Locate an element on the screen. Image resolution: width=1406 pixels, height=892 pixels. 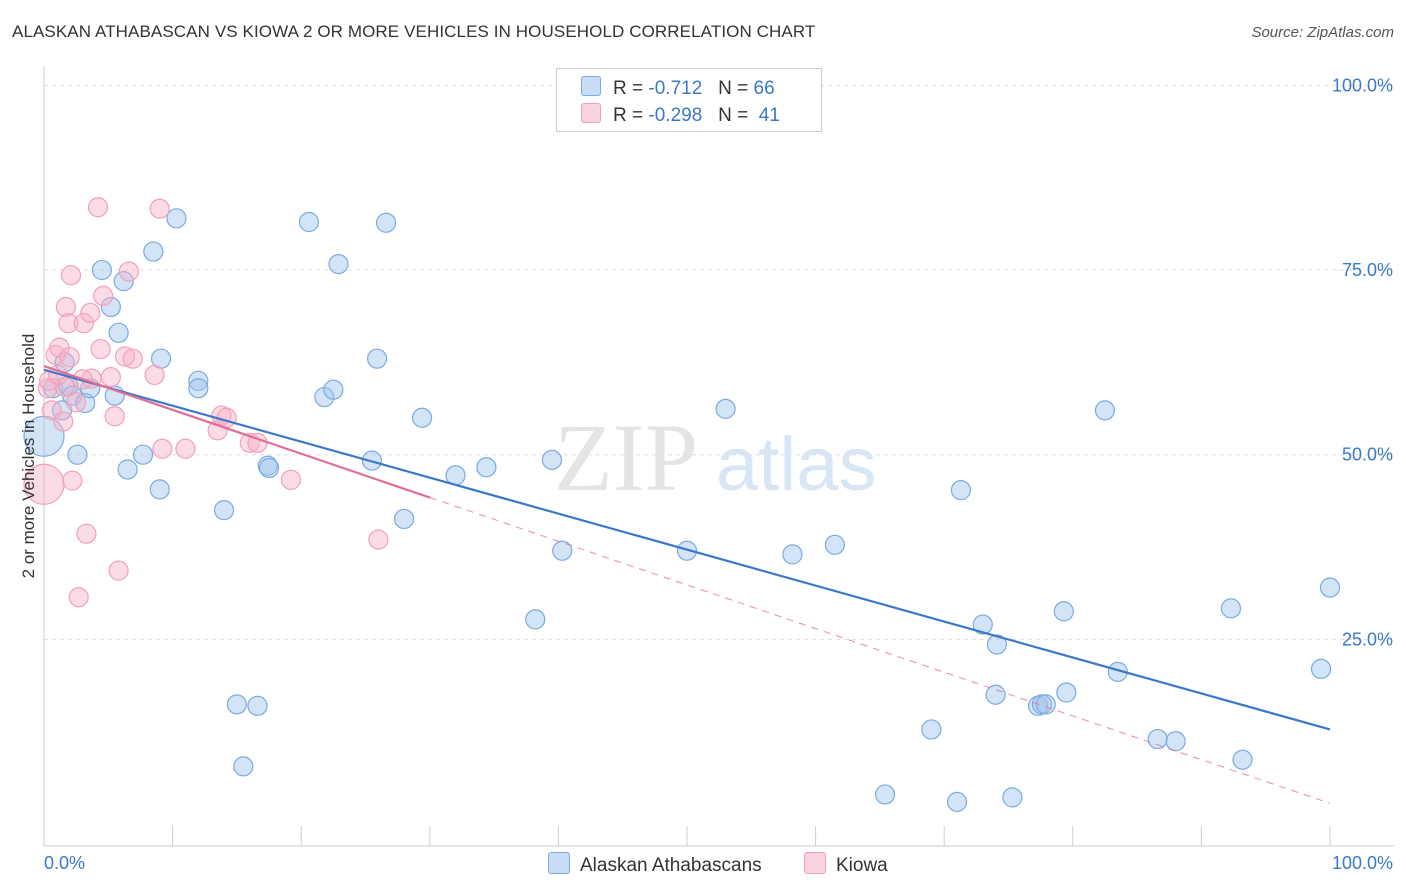
legend-row-kiowa: R = -0.298 N = 41 is located at coordinates (680, 116).